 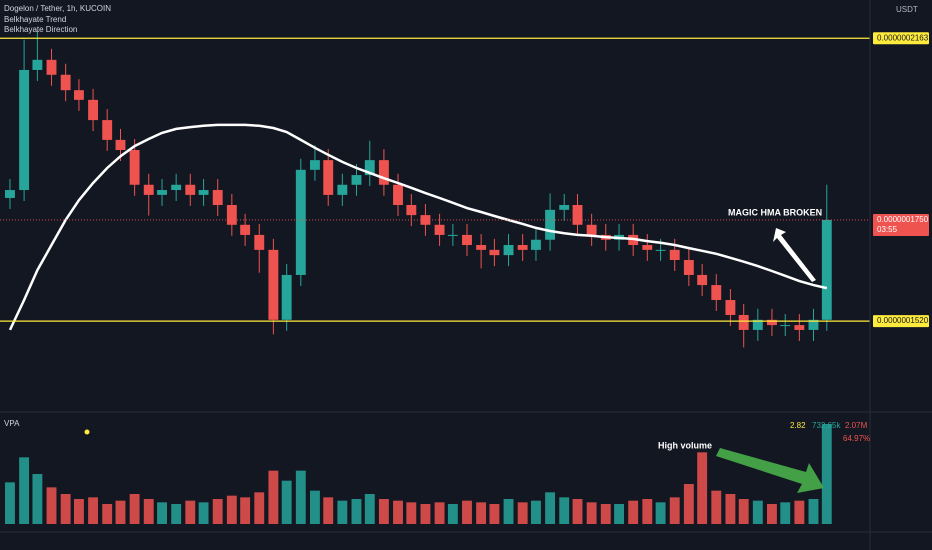 I want to click on annotation: High volume, so click(x=685, y=445).